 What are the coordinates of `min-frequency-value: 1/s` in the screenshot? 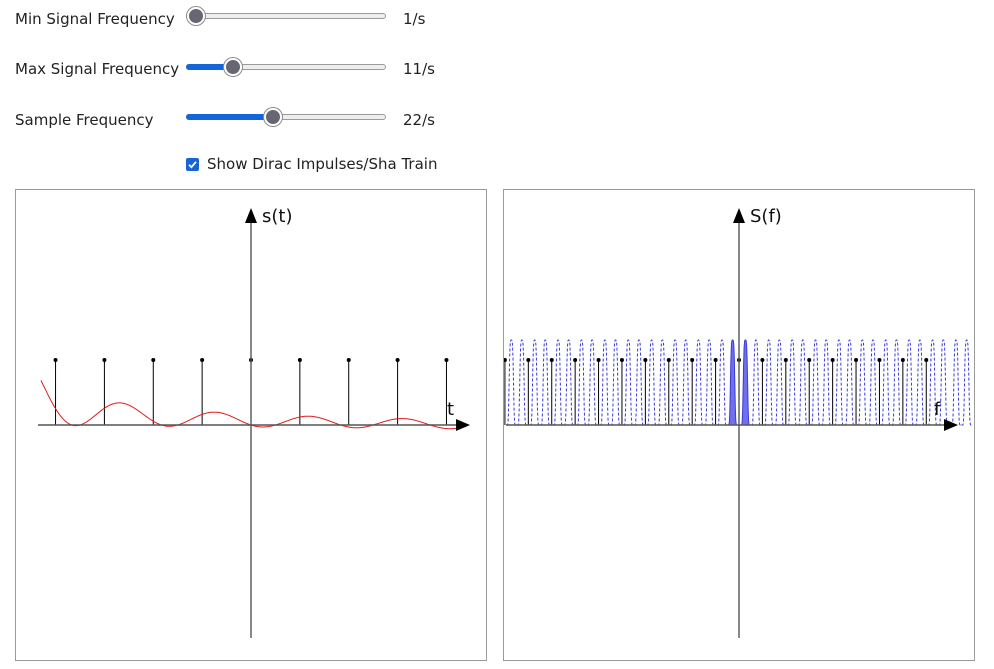 It's located at (414, 19).